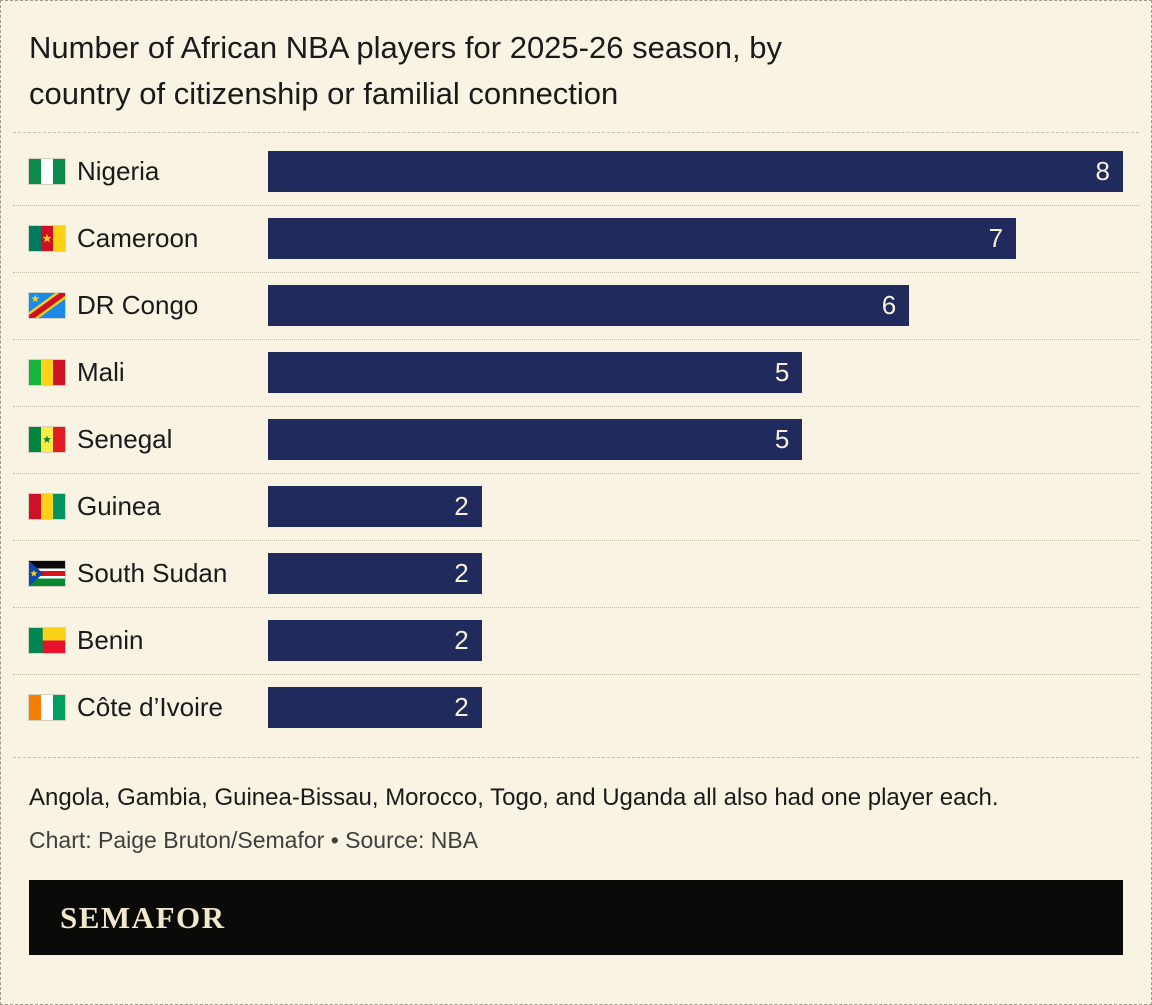  What do you see at coordinates (47, 574) in the screenshot?
I see `south-sudan-flag-icon` at bounding box center [47, 574].